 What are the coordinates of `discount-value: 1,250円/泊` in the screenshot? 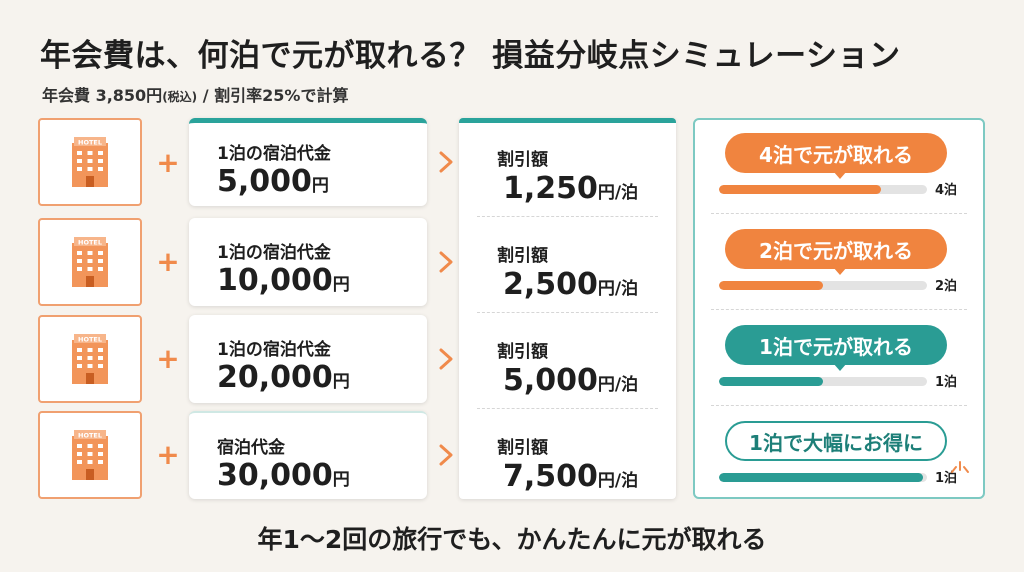 It's located at (586, 191).